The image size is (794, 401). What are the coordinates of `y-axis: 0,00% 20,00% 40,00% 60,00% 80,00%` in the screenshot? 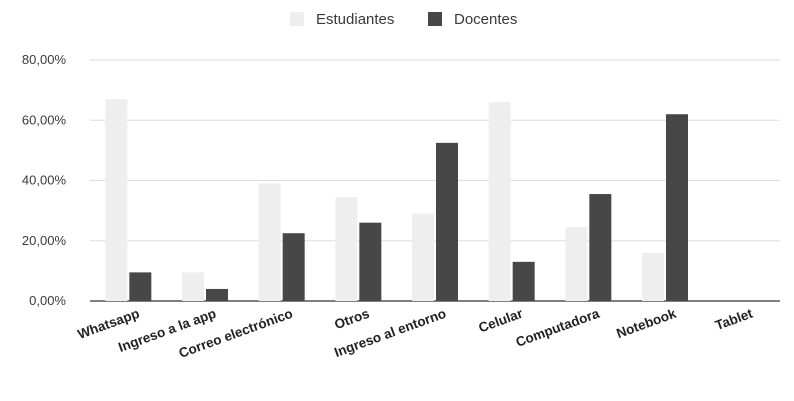 It's located at (44, 180).